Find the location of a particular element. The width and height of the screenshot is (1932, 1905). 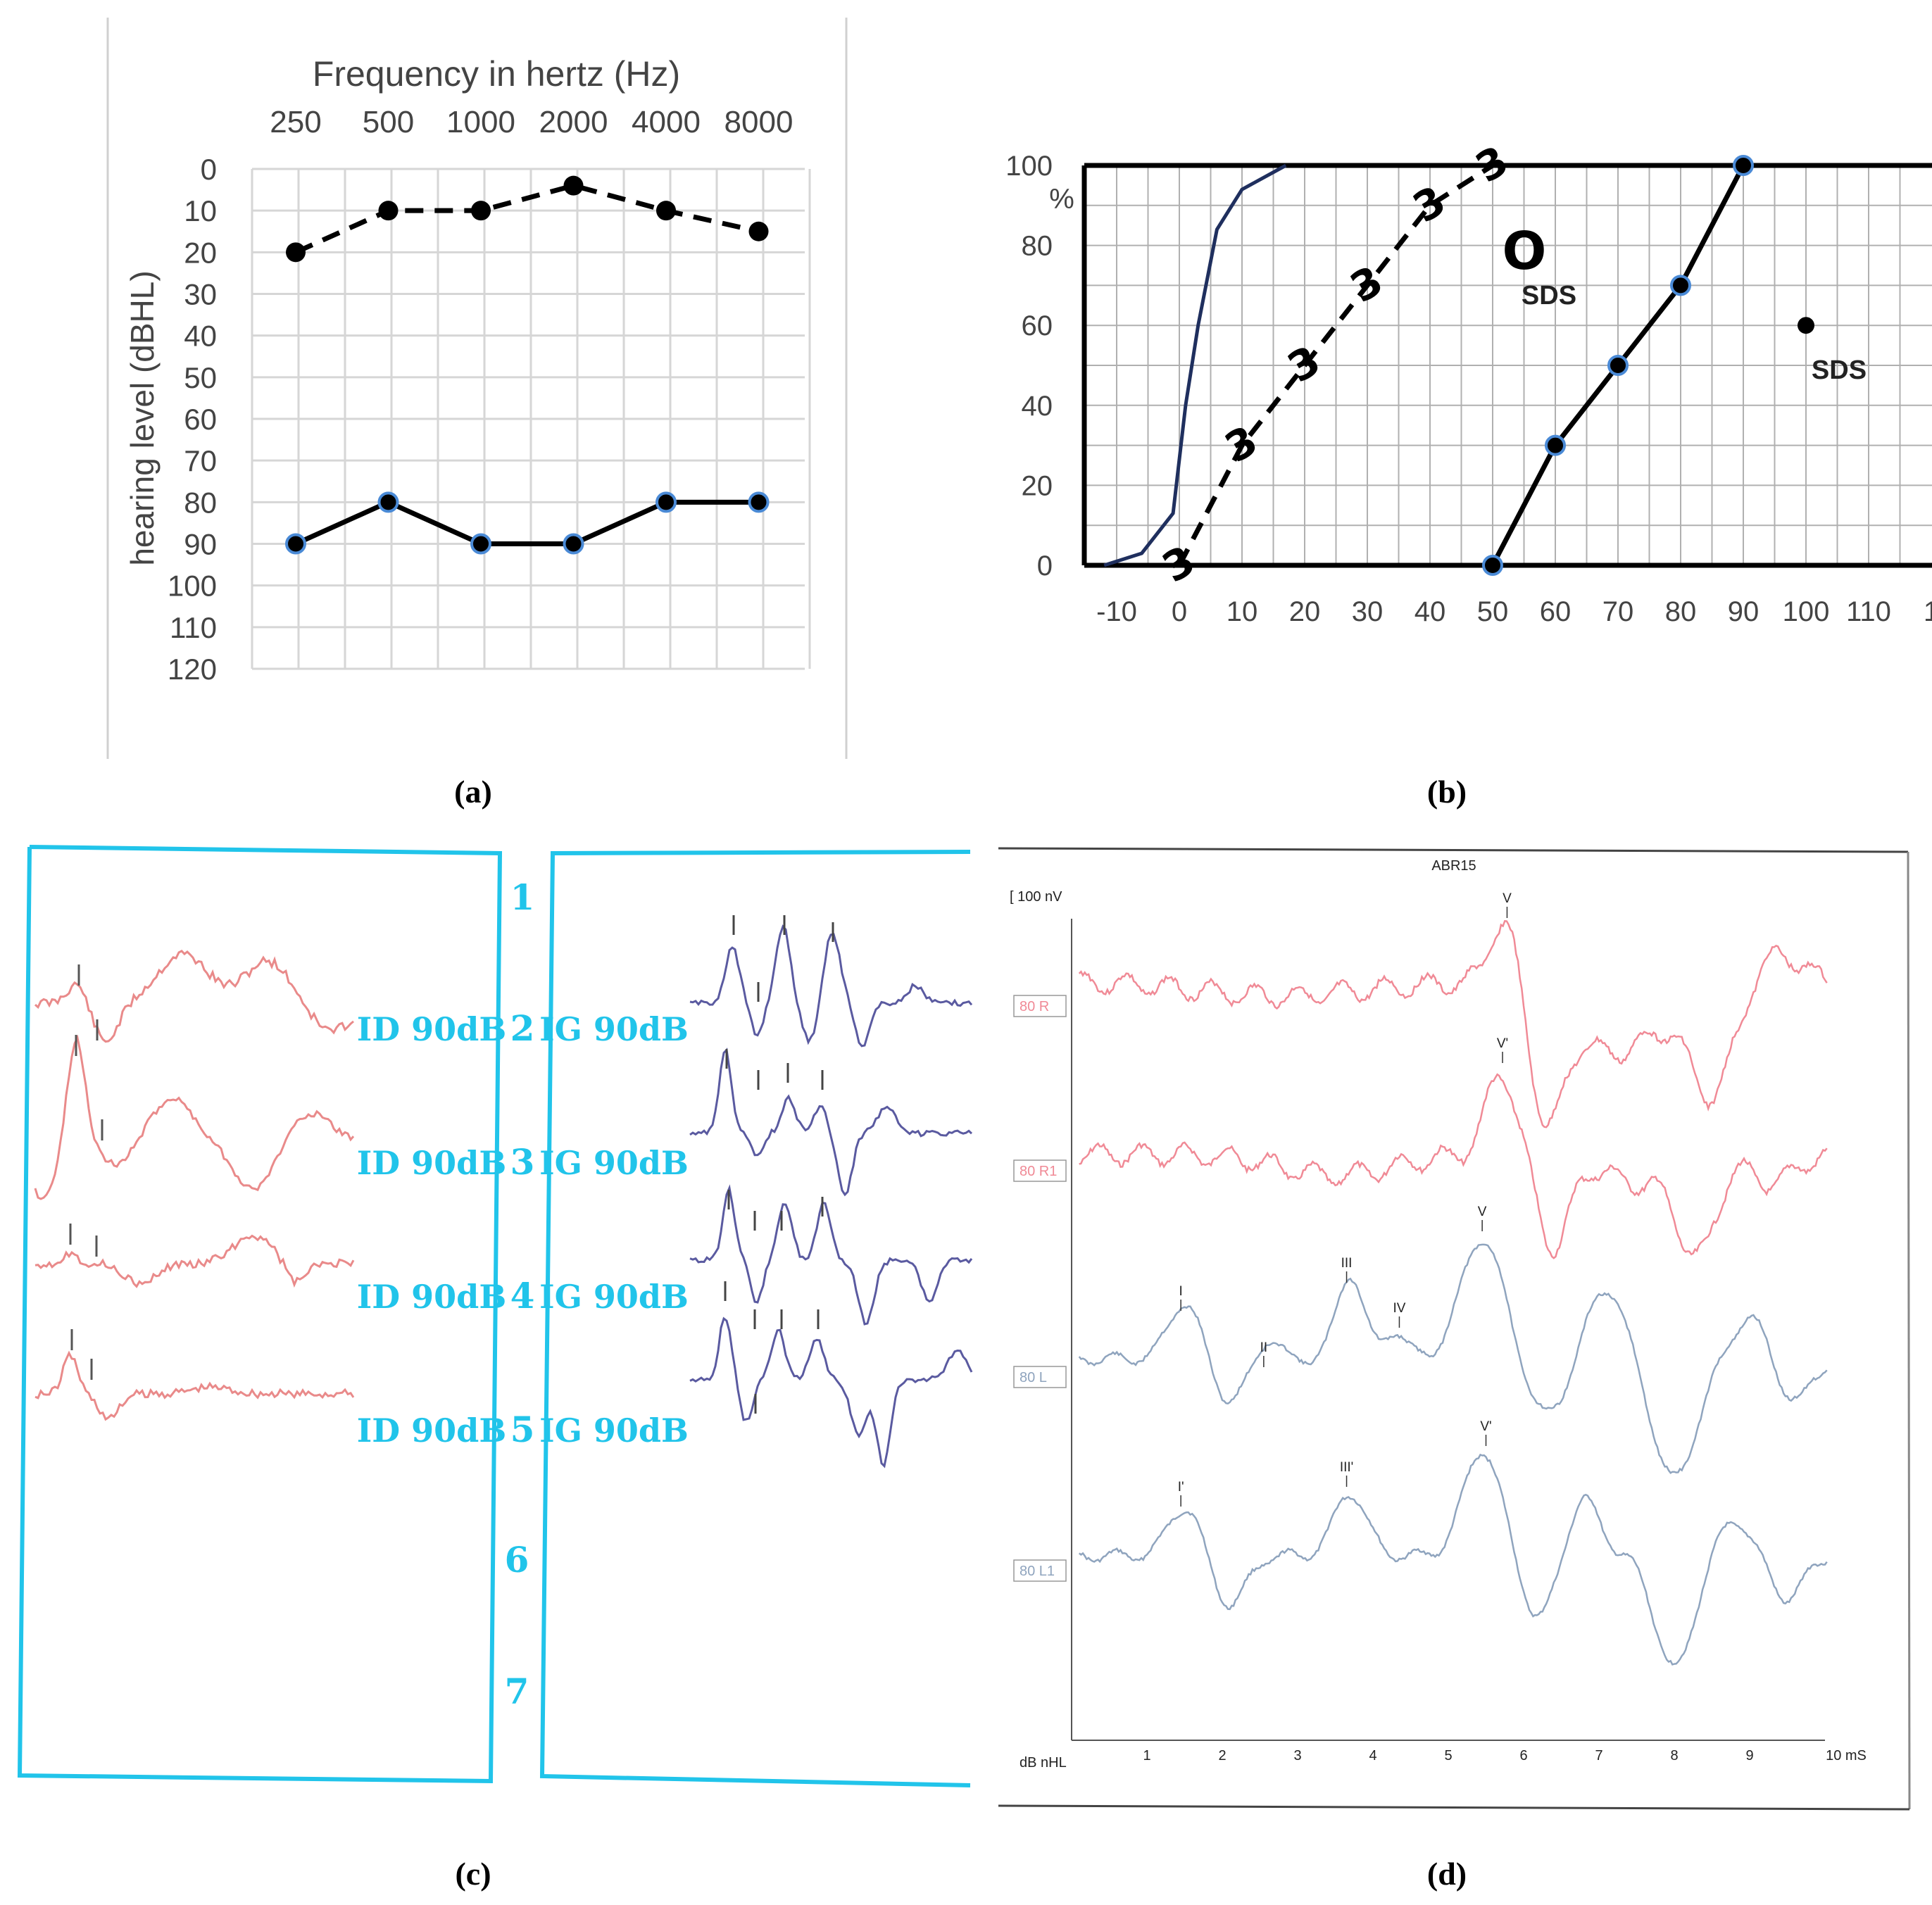

trace-label: 80 R is located at coordinates (1034, 1006).